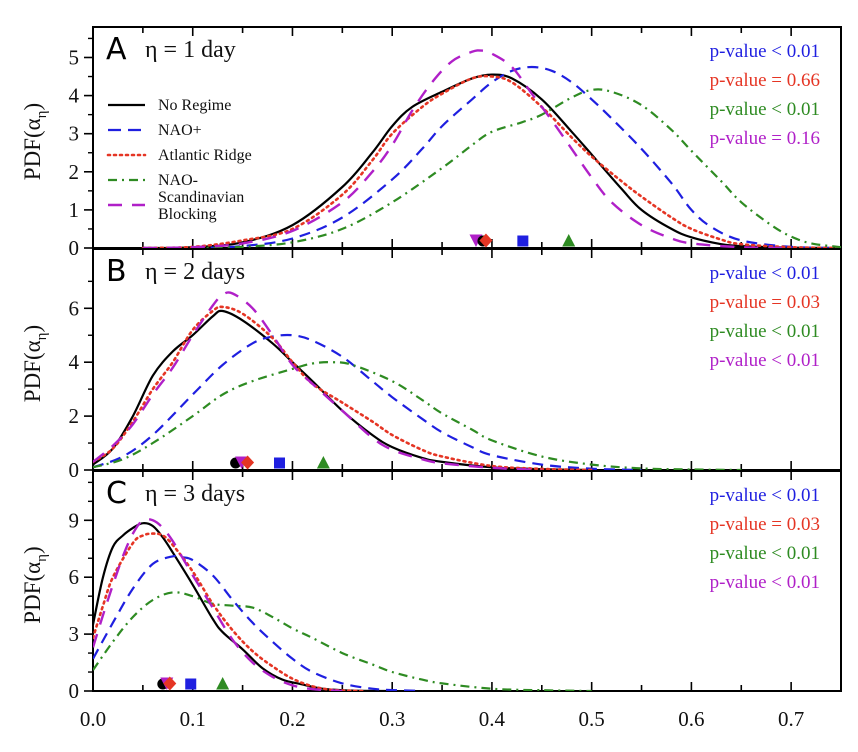 This screenshot has height=752, width=858. I want to click on panel-title: η = 2 days, so click(195, 272).